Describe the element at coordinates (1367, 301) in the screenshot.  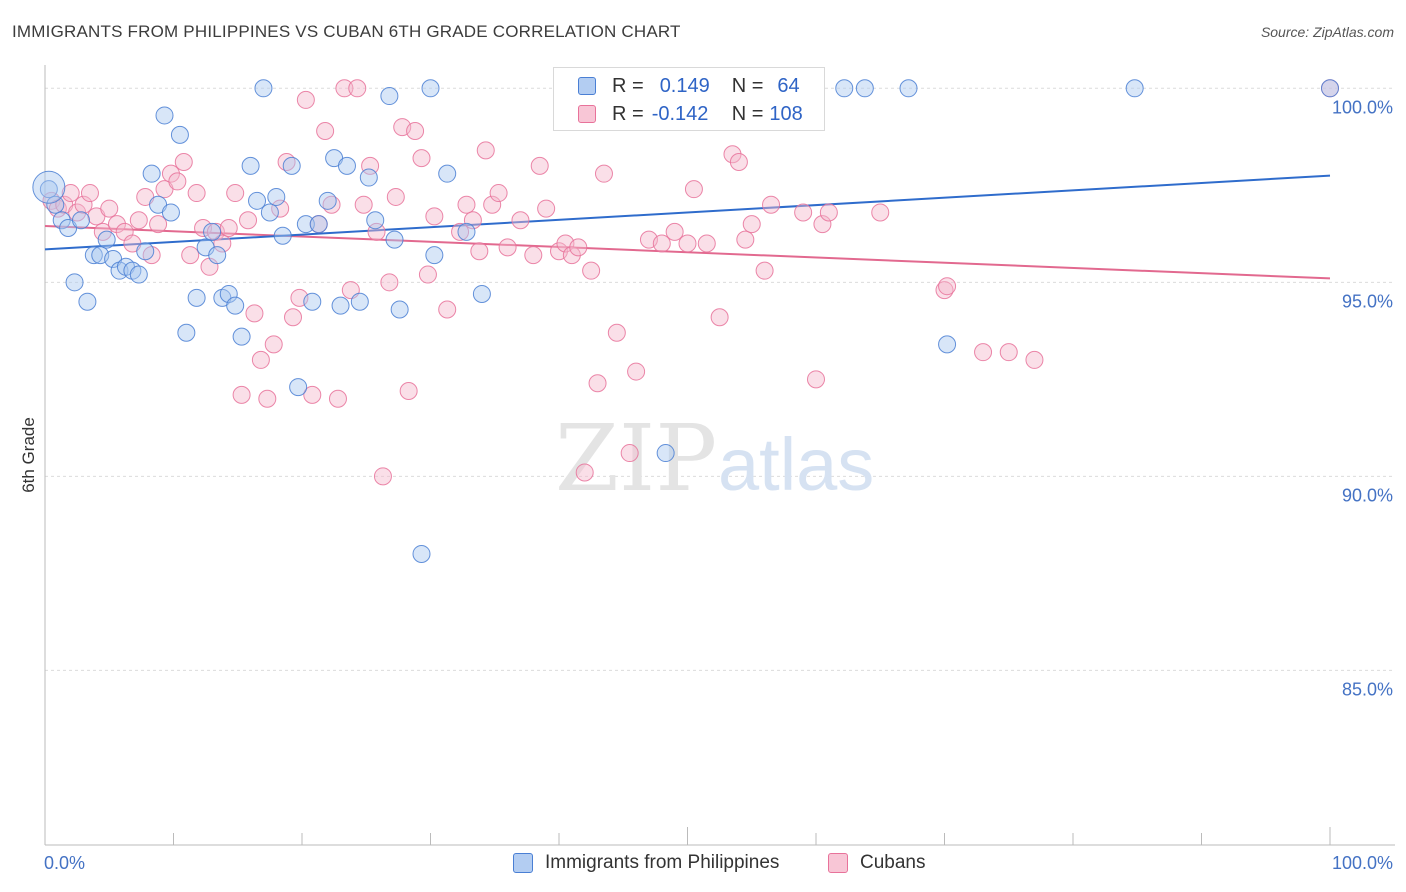
I see `y-tick-label: 95.0%` at that location.